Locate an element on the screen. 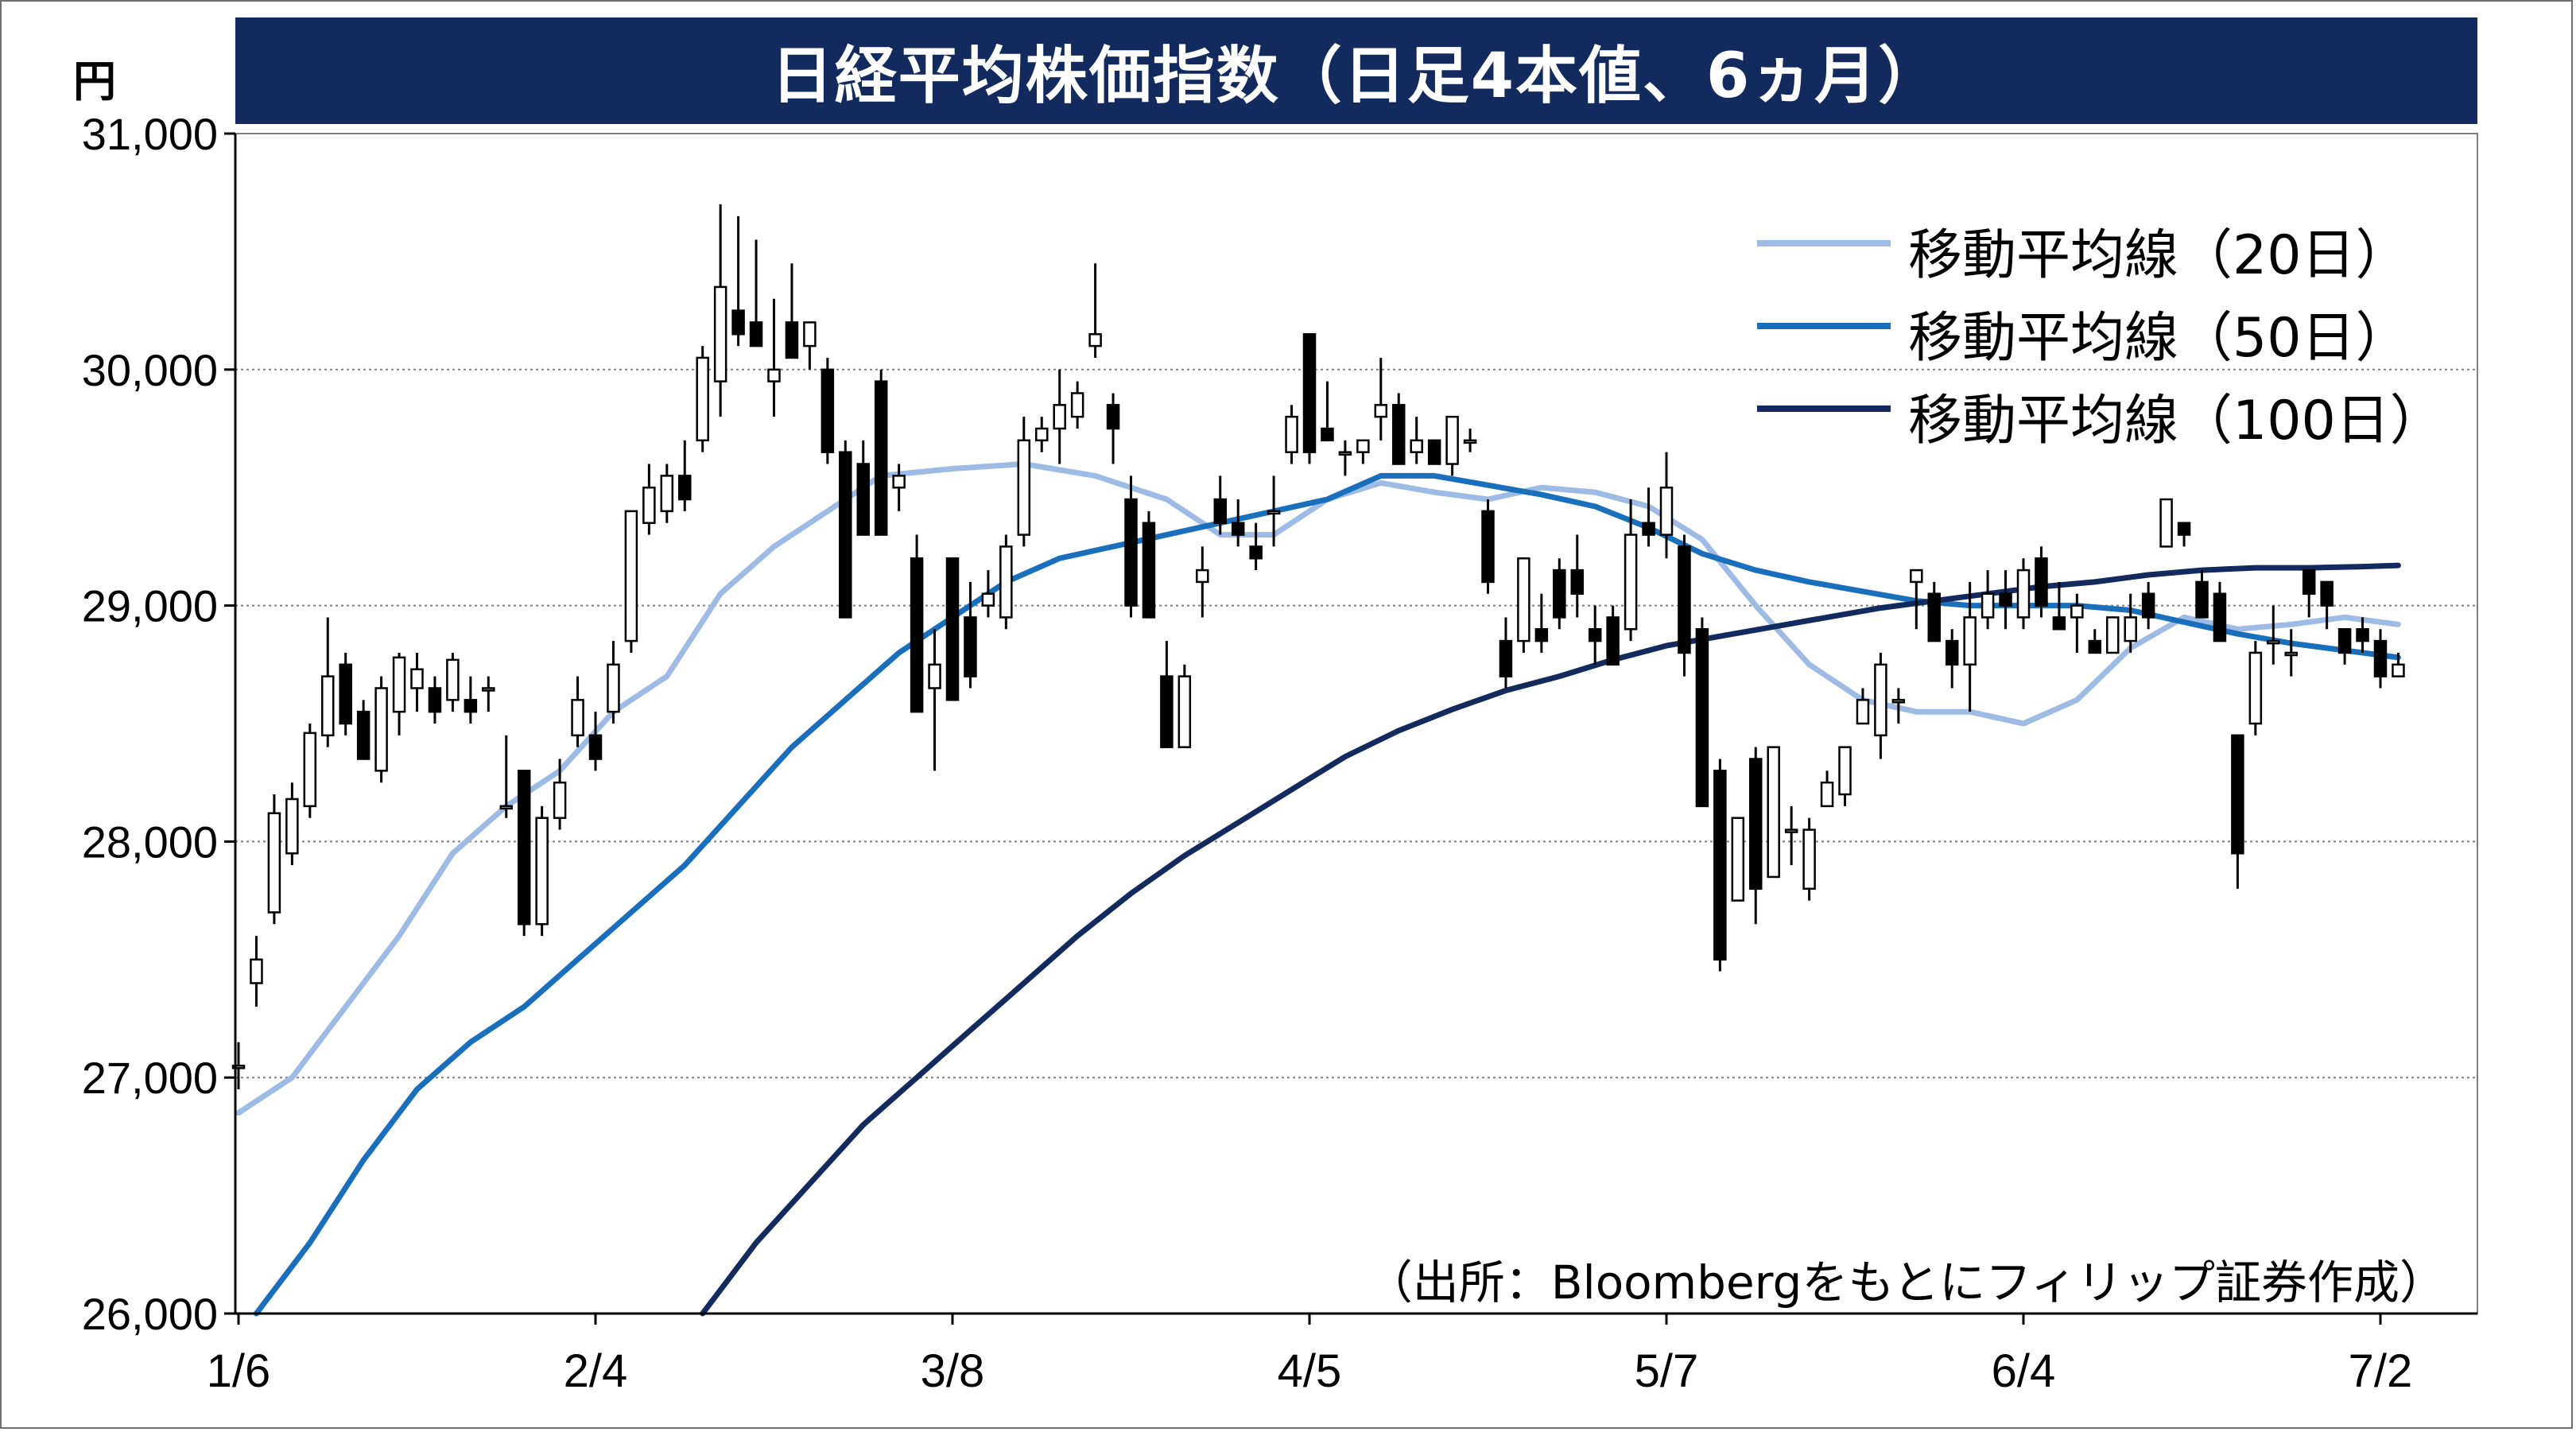 The image size is (2576, 1432). y-tick-label-3: 29,000 is located at coordinates (150, 606).